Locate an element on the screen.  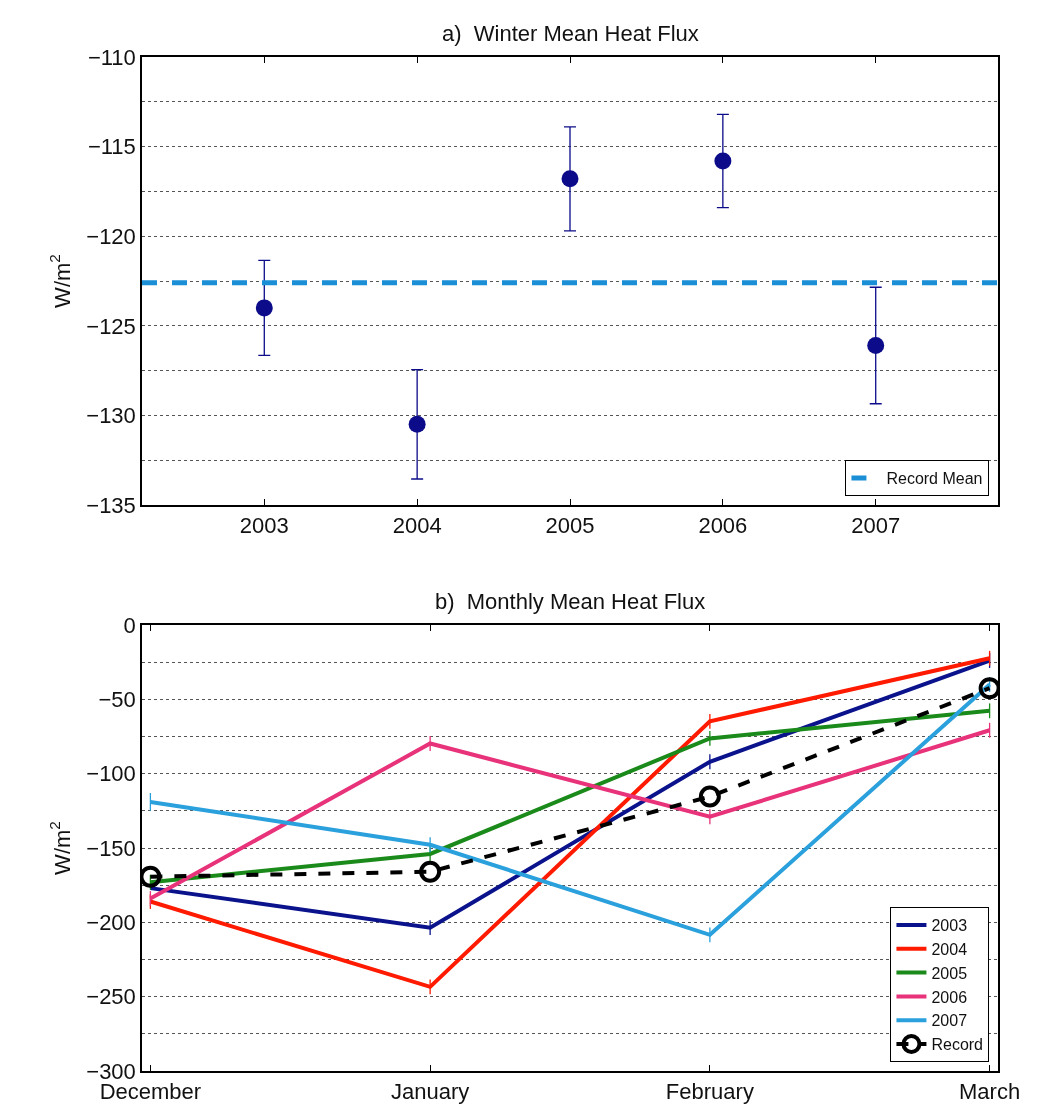
y-tick-label: −120 is located at coordinates (111, 236).